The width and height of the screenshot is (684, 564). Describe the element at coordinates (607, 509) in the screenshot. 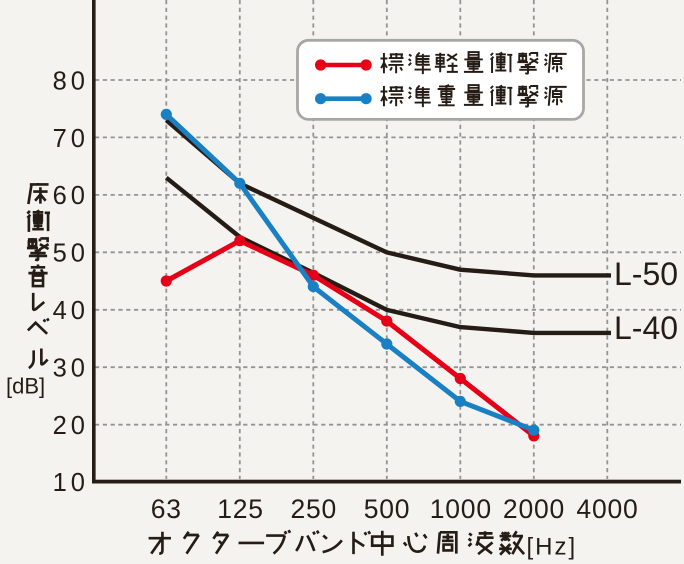

I see `svg-text: 4000` at that location.